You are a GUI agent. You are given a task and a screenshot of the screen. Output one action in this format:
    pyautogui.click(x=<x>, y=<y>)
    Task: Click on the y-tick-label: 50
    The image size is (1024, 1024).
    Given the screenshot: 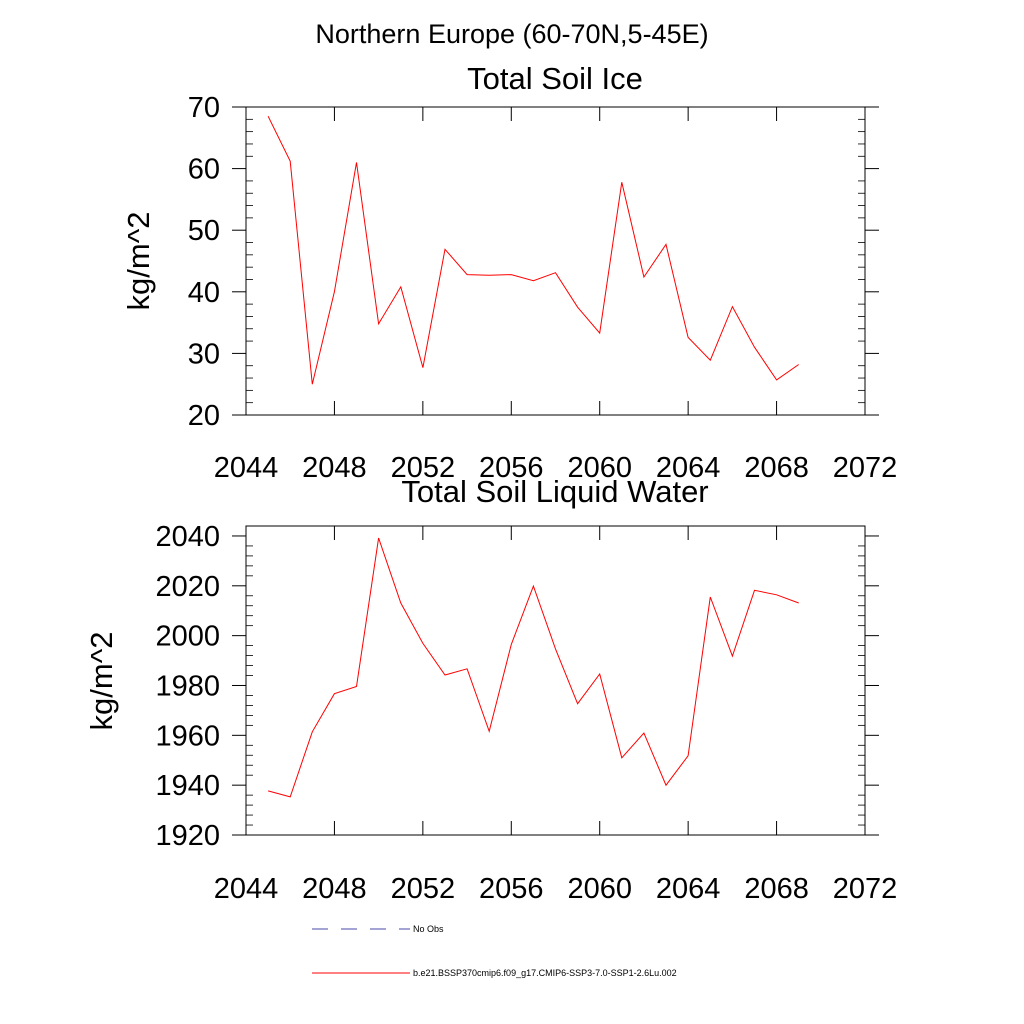 What is the action you would take?
    pyautogui.click(x=204, y=231)
    